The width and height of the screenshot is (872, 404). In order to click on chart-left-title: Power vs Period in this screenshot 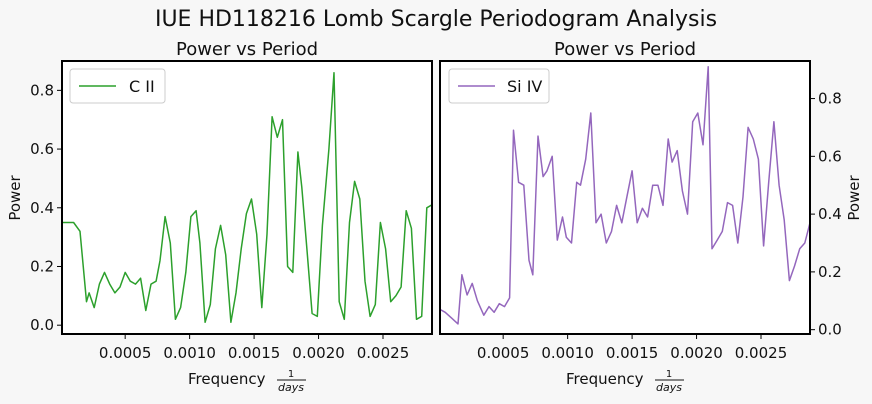, I will do `click(247, 49)`.